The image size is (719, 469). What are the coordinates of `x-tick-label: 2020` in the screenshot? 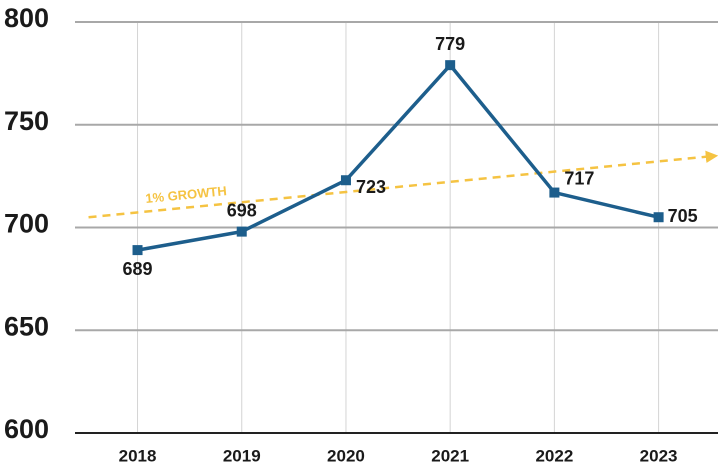 It's located at (346, 455).